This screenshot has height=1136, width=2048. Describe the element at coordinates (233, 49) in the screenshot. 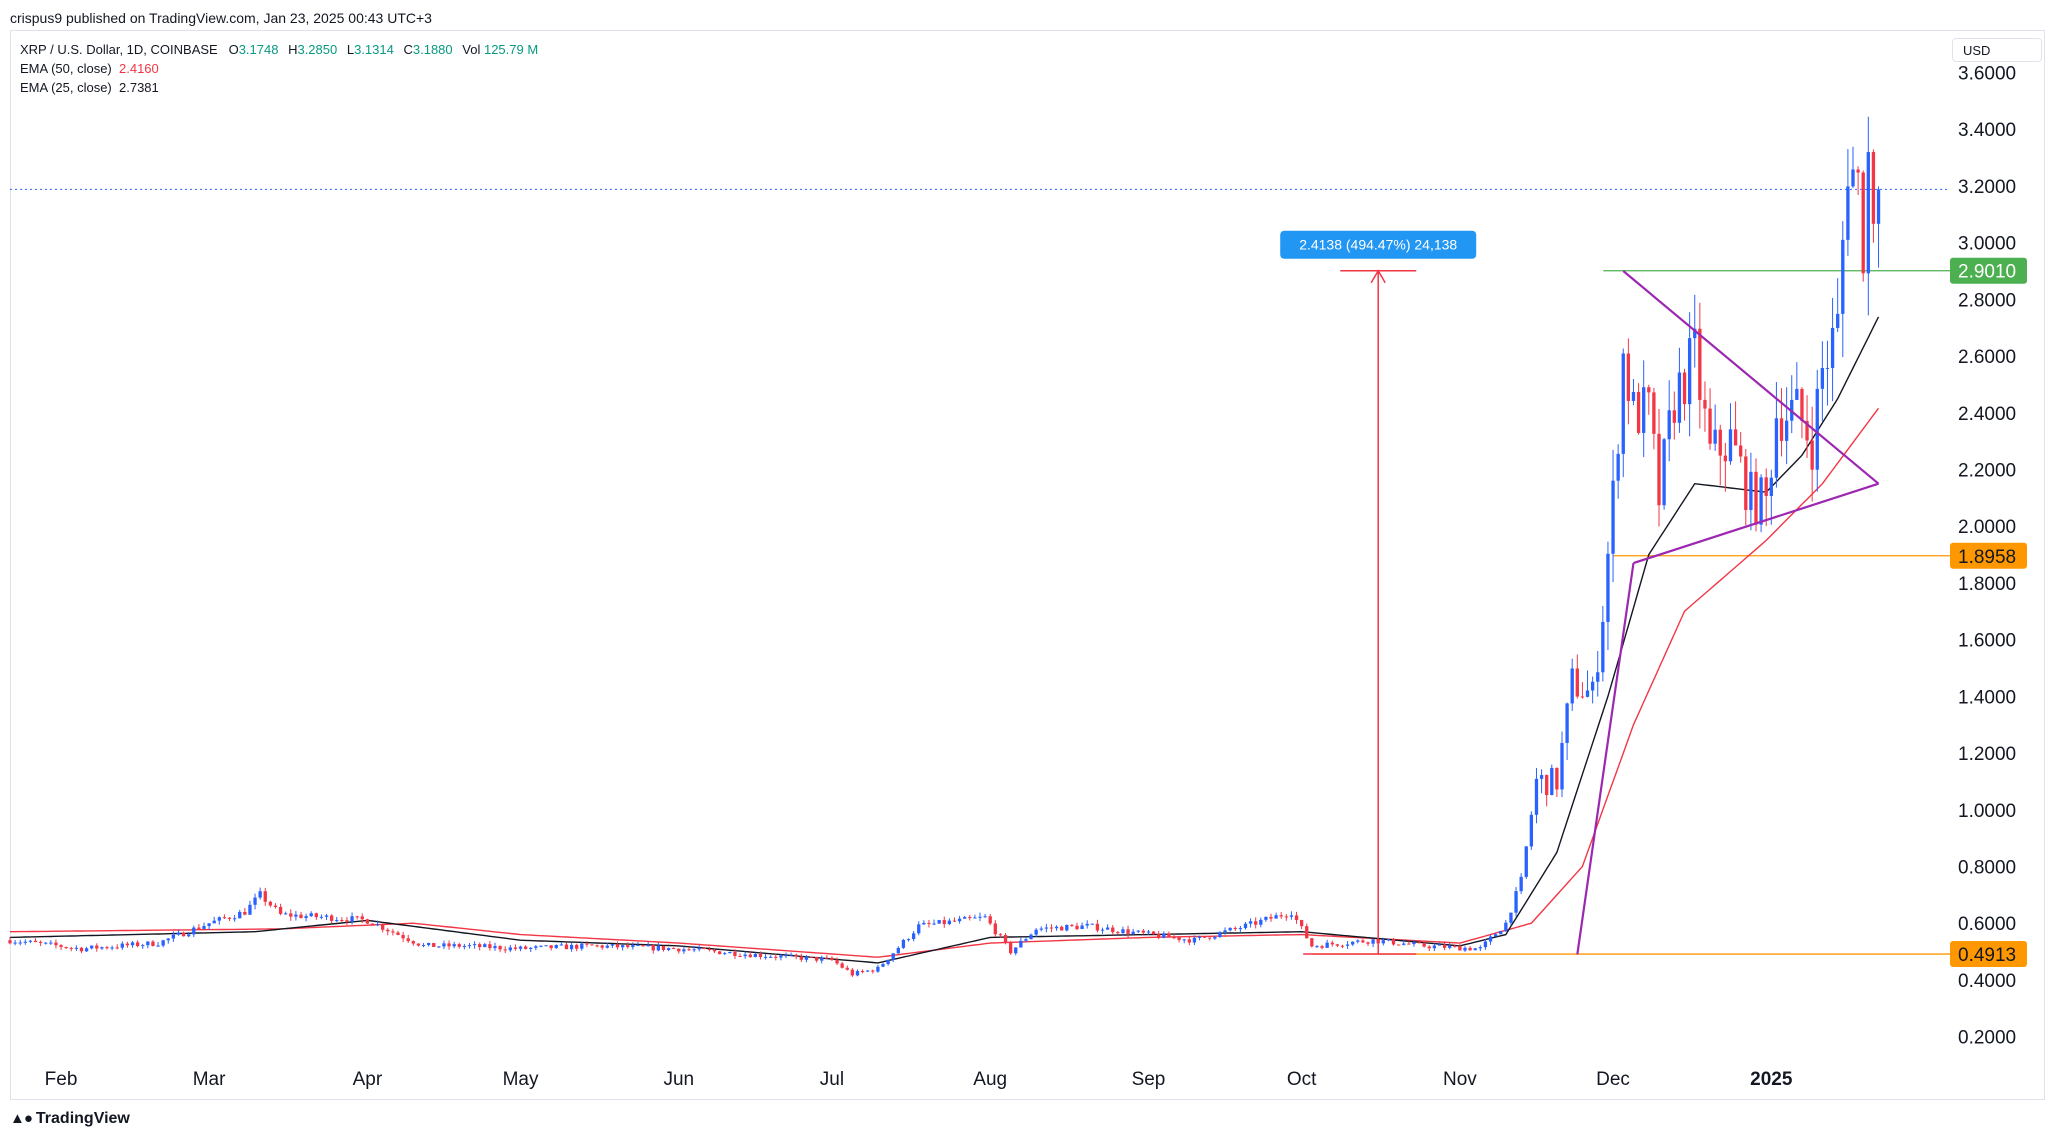

I see `open-label: O` at that location.